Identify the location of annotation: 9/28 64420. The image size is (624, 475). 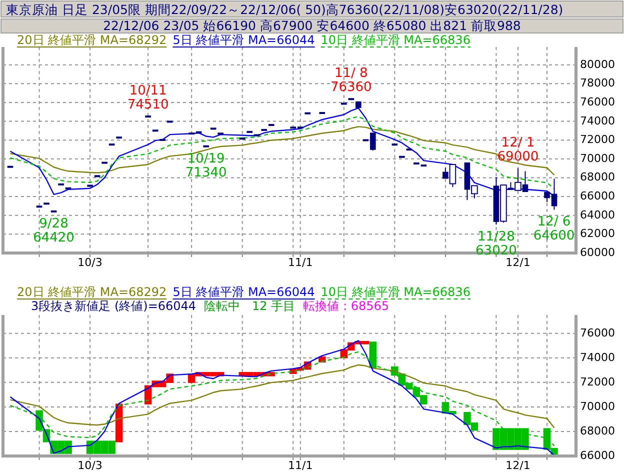
(53, 231).